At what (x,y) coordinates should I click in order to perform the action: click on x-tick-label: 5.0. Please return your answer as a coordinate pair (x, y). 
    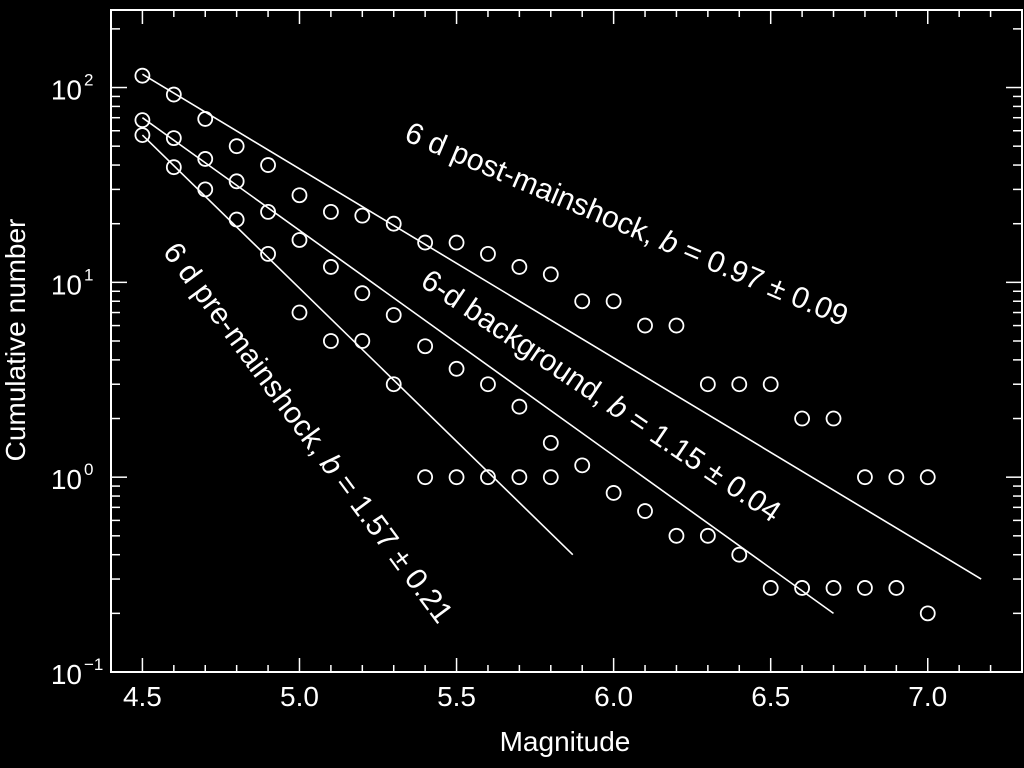
    Looking at the image, I should click on (299, 696).